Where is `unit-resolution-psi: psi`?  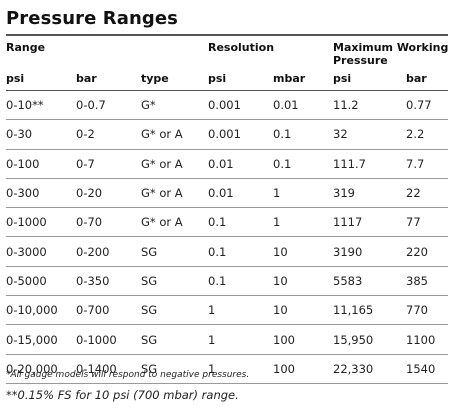
unit-resolution-psi: psi is located at coordinates (217, 78).